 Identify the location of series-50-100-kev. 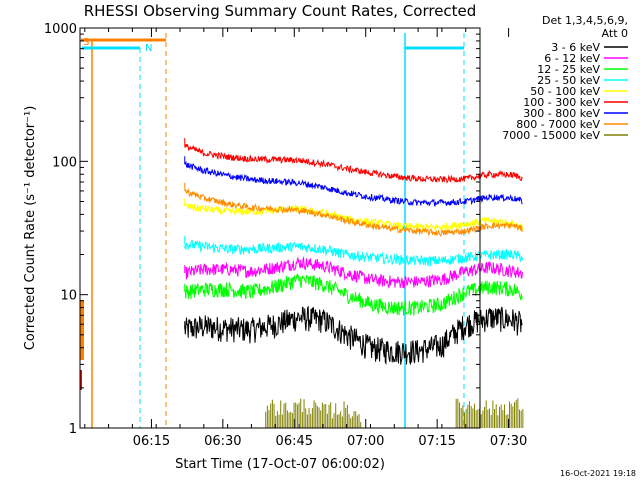
(353, 217).